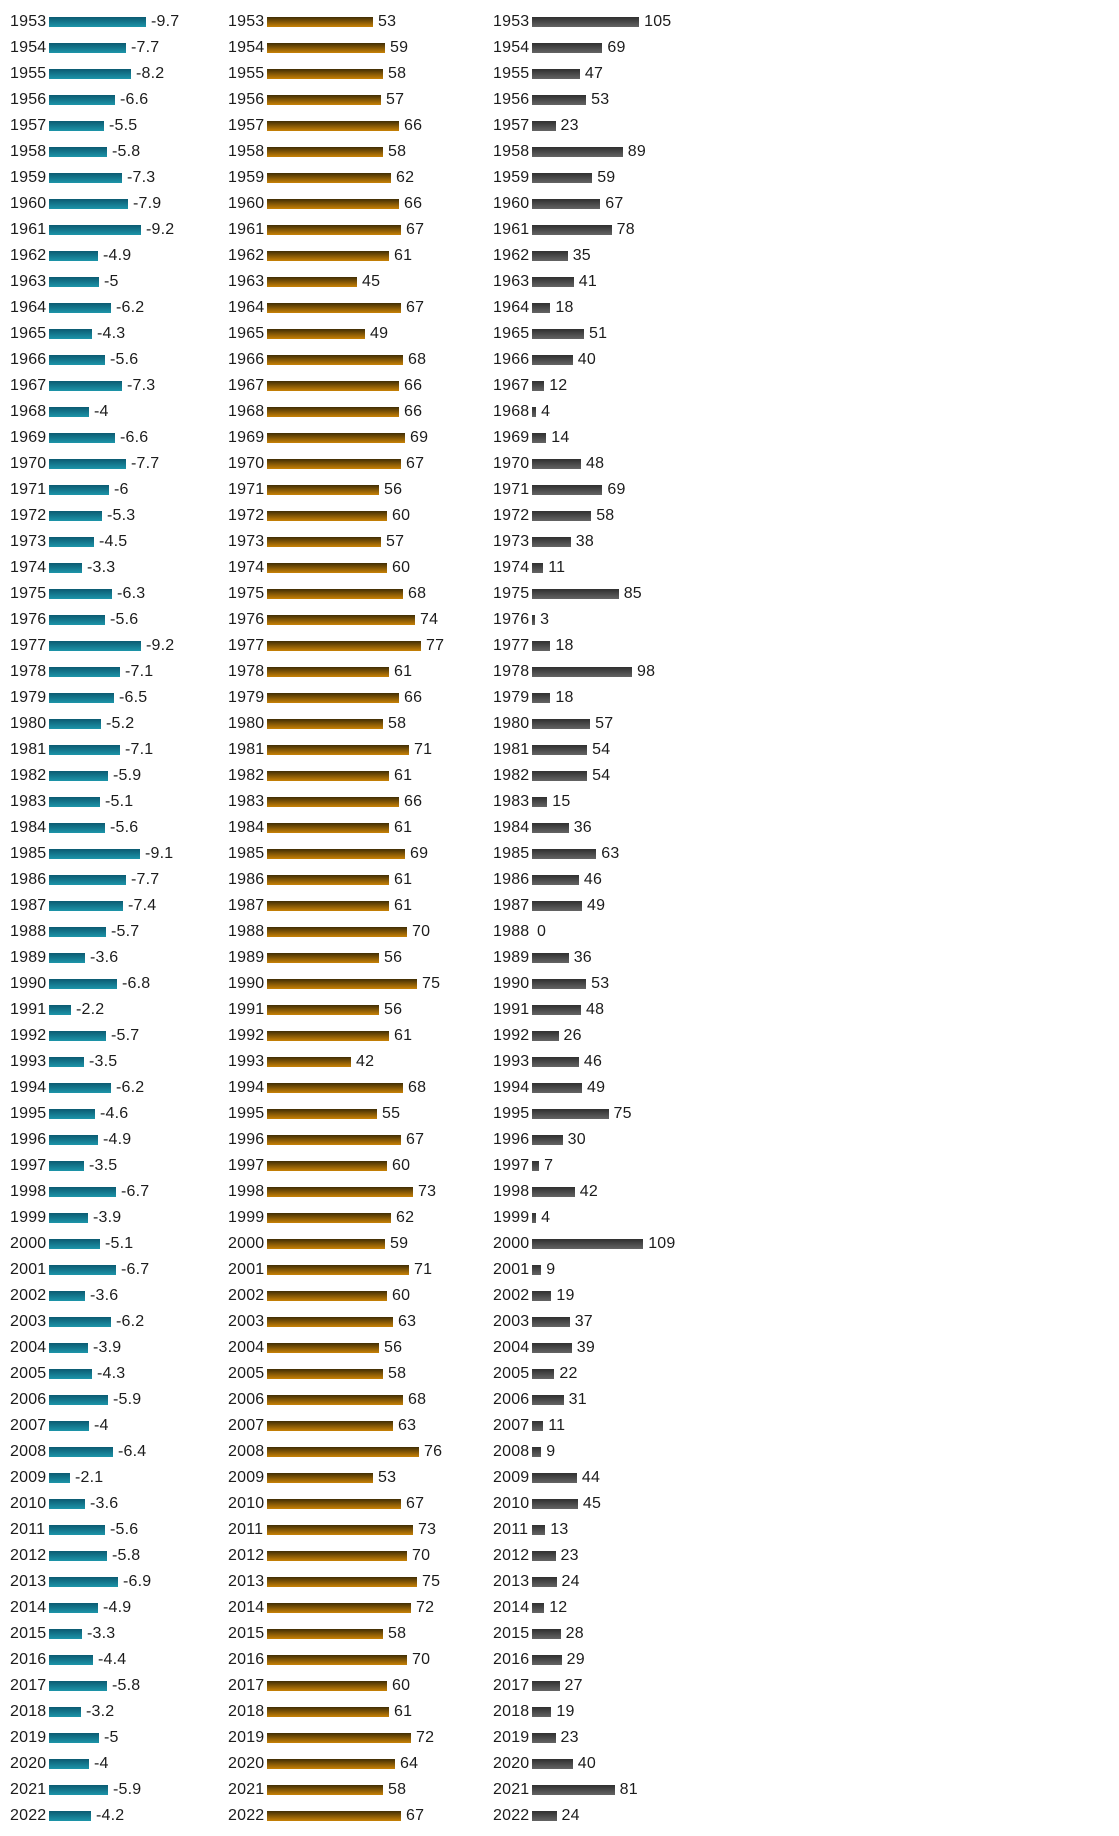  Describe the element at coordinates (336, 334) in the screenshot. I see `chart-row: 1965 49` at that location.